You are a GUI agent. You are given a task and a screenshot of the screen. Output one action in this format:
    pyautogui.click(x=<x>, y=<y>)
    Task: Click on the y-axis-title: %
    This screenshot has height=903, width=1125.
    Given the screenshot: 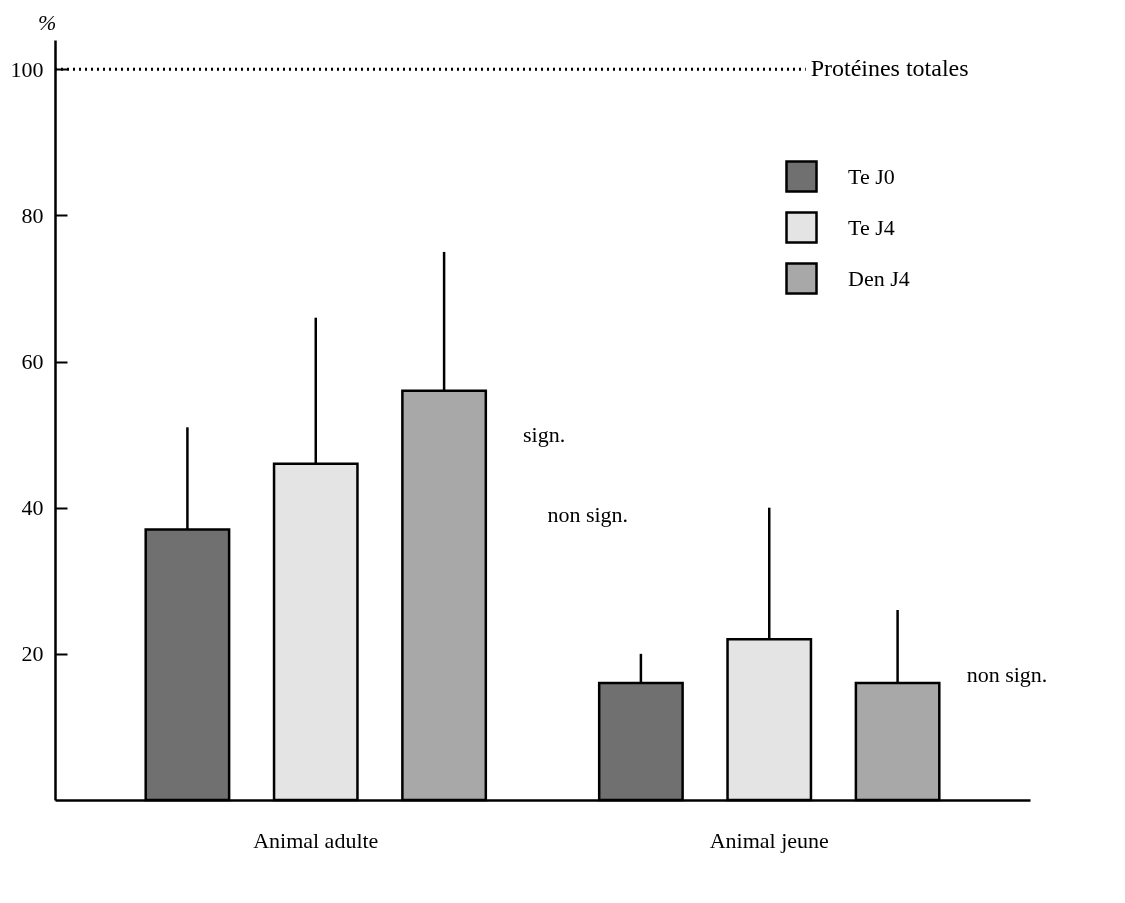 What is the action you would take?
    pyautogui.click(x=47, y=22)
    